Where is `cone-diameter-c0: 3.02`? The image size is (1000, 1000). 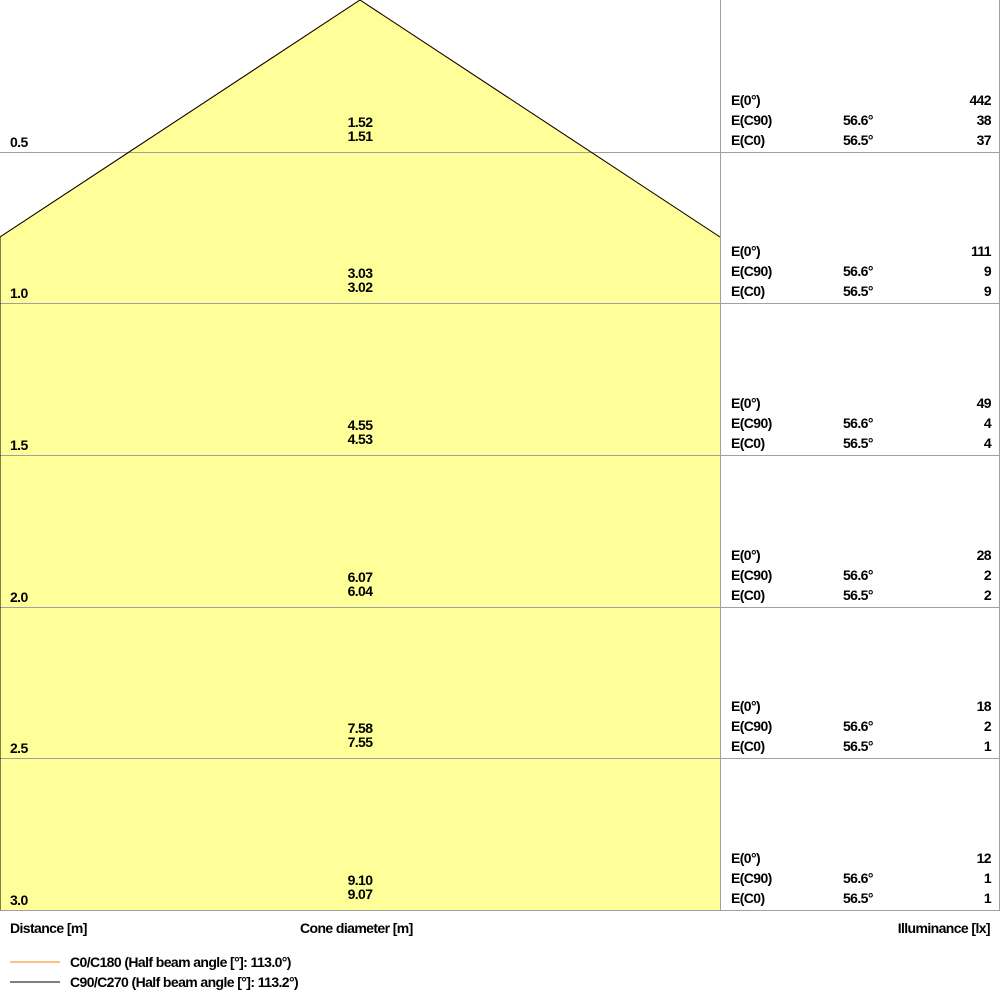 cone-diameter-c0: 3.02 is located at coordinates (360, 287).